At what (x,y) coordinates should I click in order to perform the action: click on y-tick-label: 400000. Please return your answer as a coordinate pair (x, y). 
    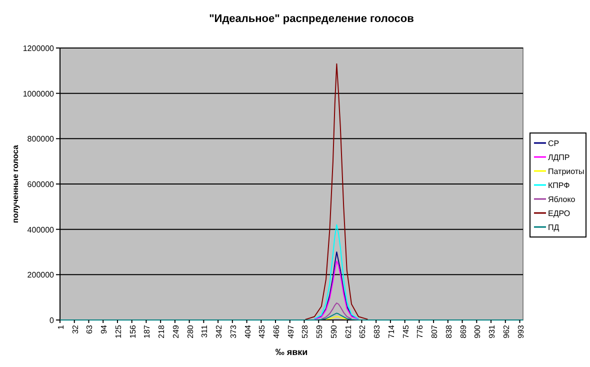
    Looking at the image, I should click on (41, 229).